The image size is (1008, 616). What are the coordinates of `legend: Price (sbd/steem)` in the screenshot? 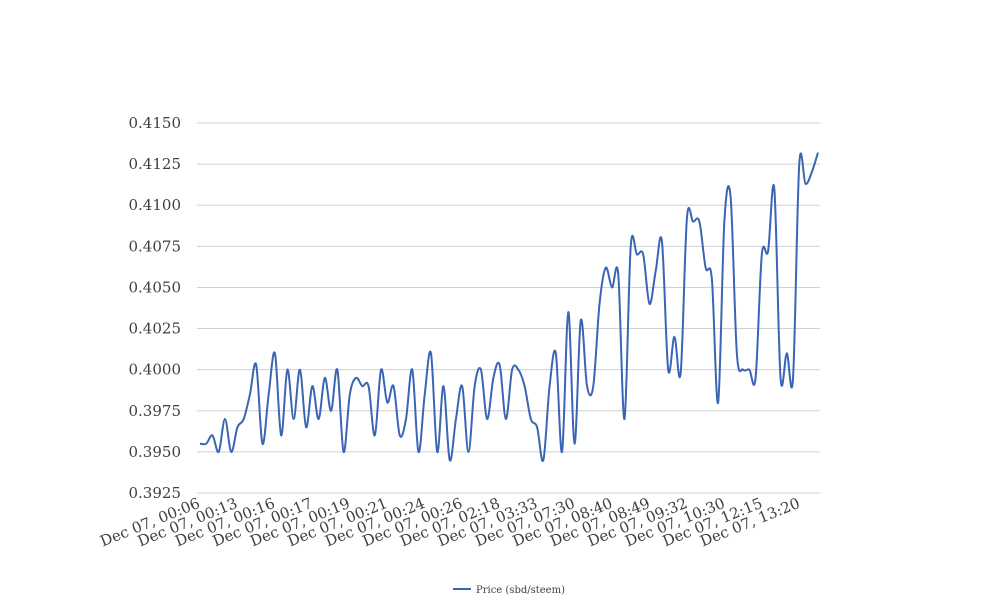 It's located at (509, 590).